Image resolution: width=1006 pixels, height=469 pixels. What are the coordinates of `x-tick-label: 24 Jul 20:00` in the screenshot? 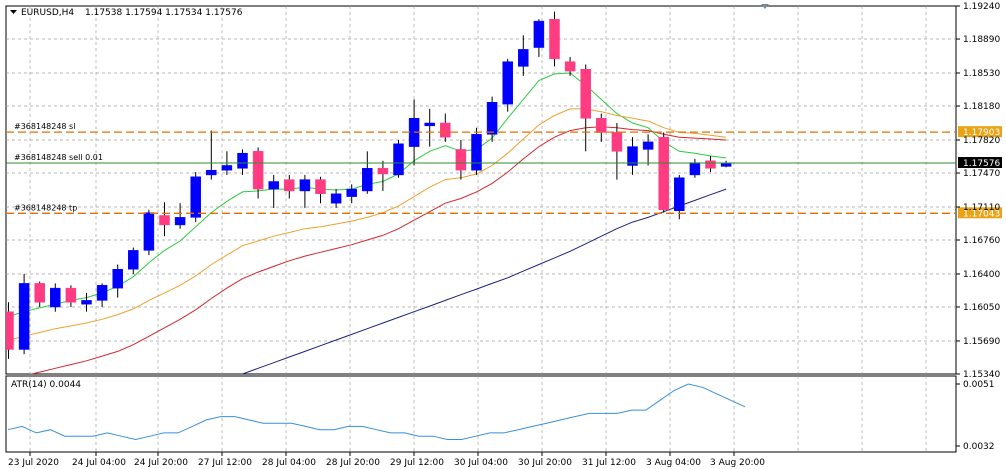 It's located at (161, 463).